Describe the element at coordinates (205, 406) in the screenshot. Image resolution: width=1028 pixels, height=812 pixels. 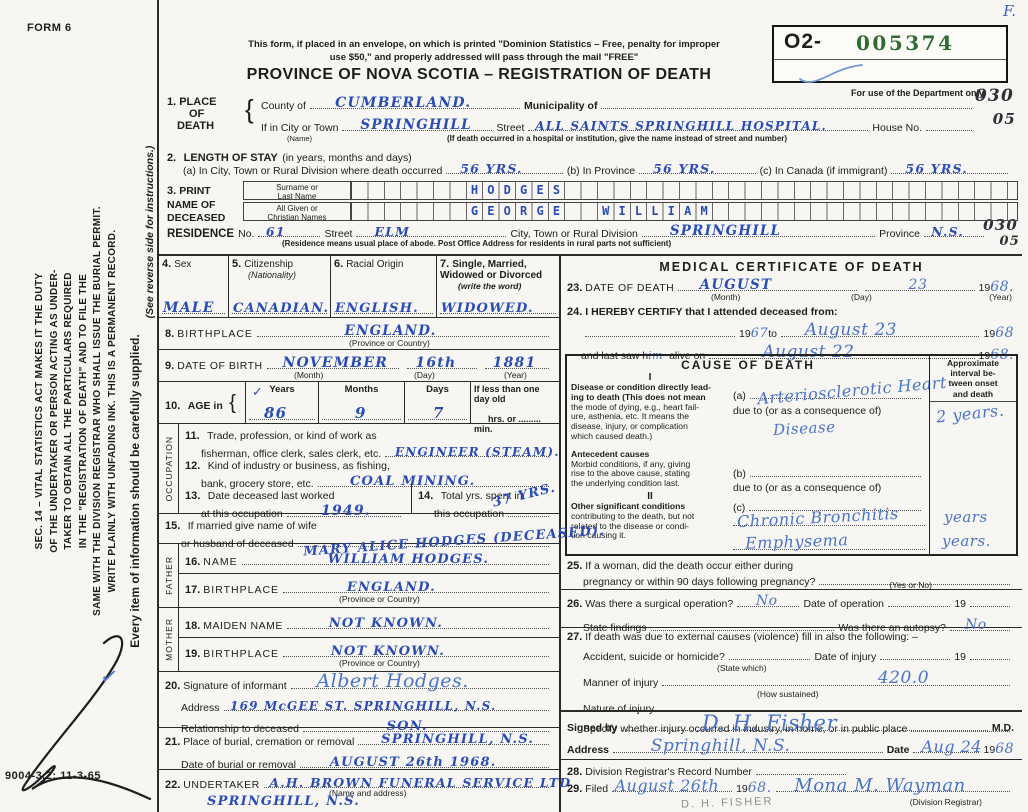
I see `age-label: AGE in` at that location.